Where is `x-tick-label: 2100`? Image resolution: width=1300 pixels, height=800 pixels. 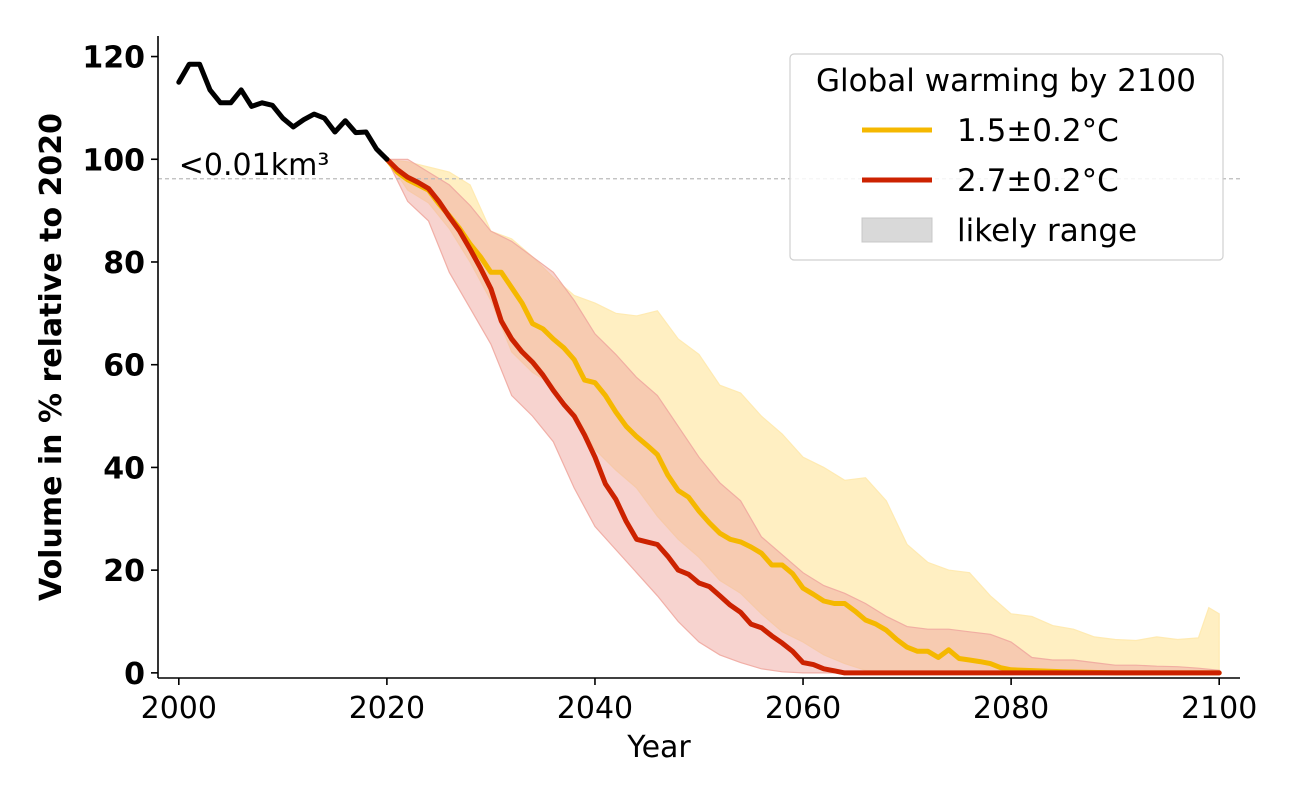 x-tick-label: 2100 is located at coordinates (1219, 708).